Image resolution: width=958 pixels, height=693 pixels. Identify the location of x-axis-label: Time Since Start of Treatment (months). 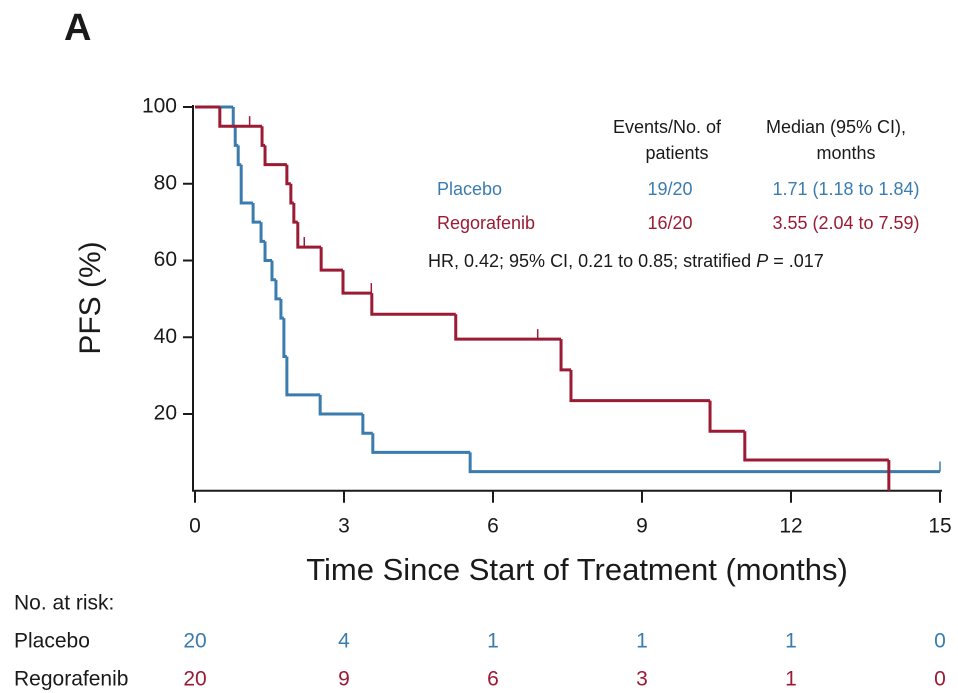
(577, 569).